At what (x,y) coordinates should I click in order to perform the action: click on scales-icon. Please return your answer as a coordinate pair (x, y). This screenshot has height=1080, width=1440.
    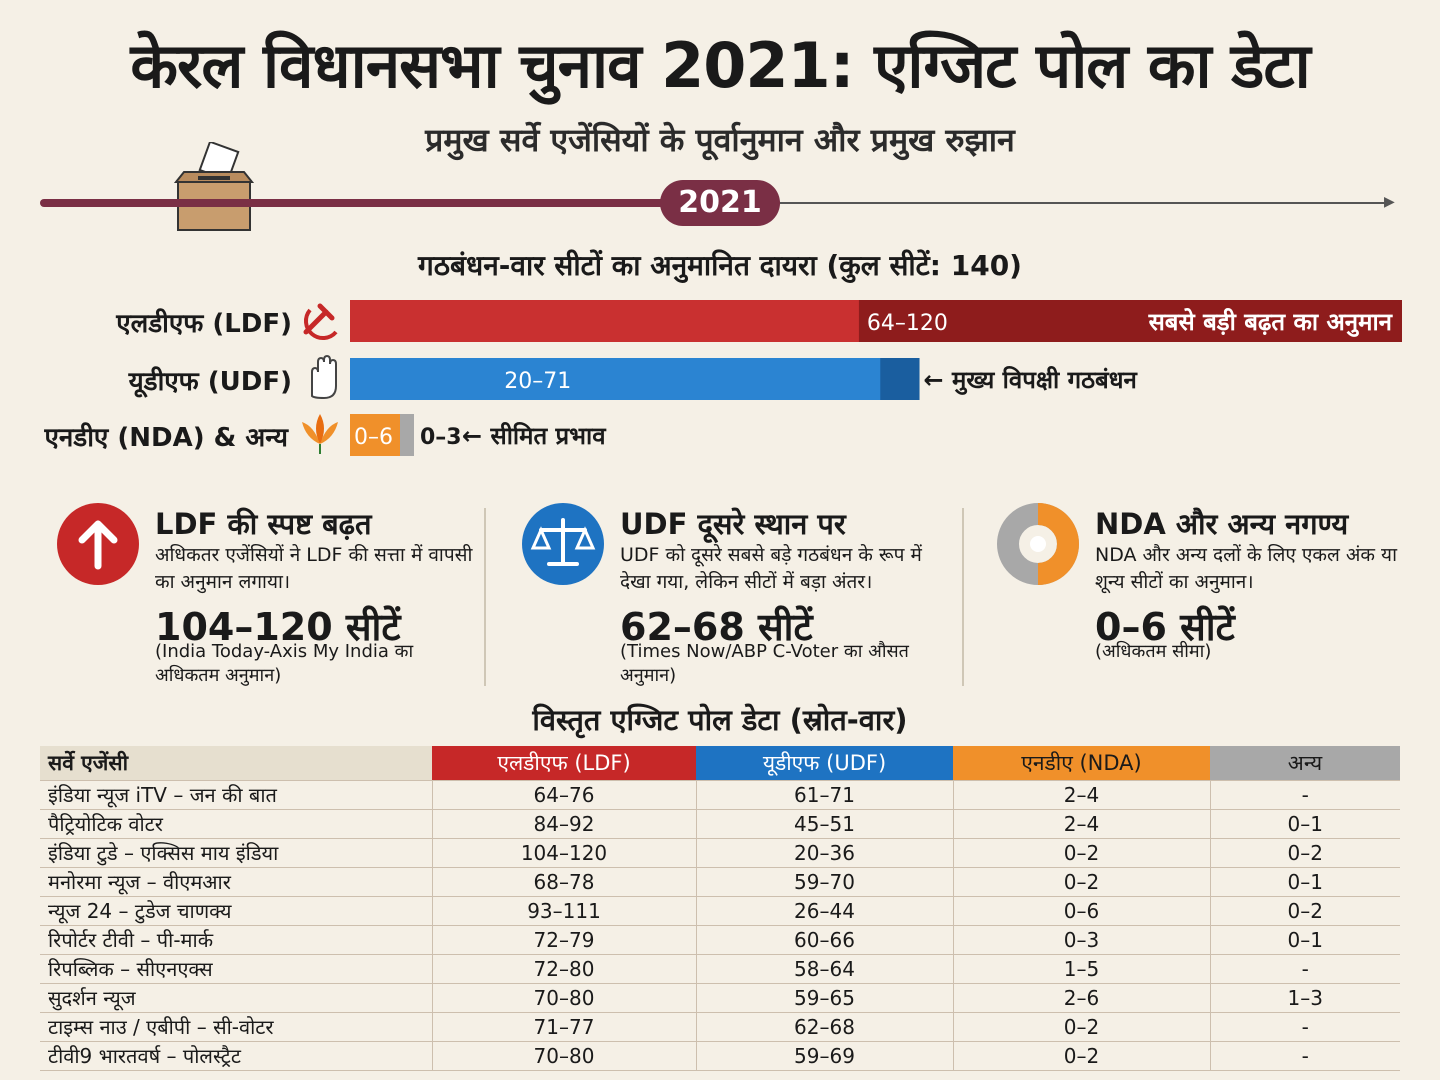
    Looking at the image, I should click on (563, 544).